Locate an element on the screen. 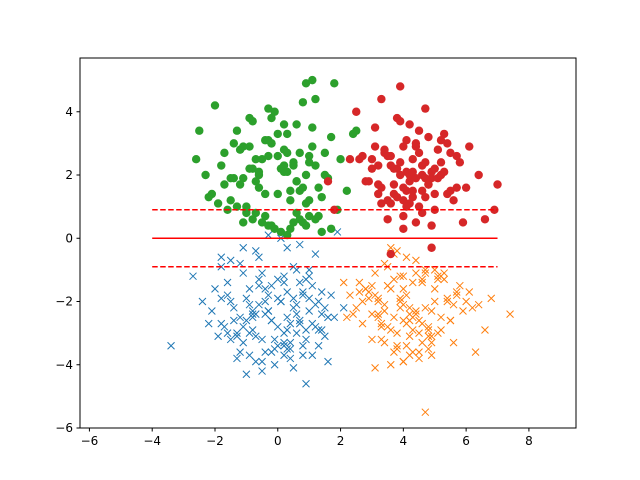 The height and width of the screenshot is (480, 640). y-axis: −6 −4 −2 0 2 4 is located at coordinates (67, 270).